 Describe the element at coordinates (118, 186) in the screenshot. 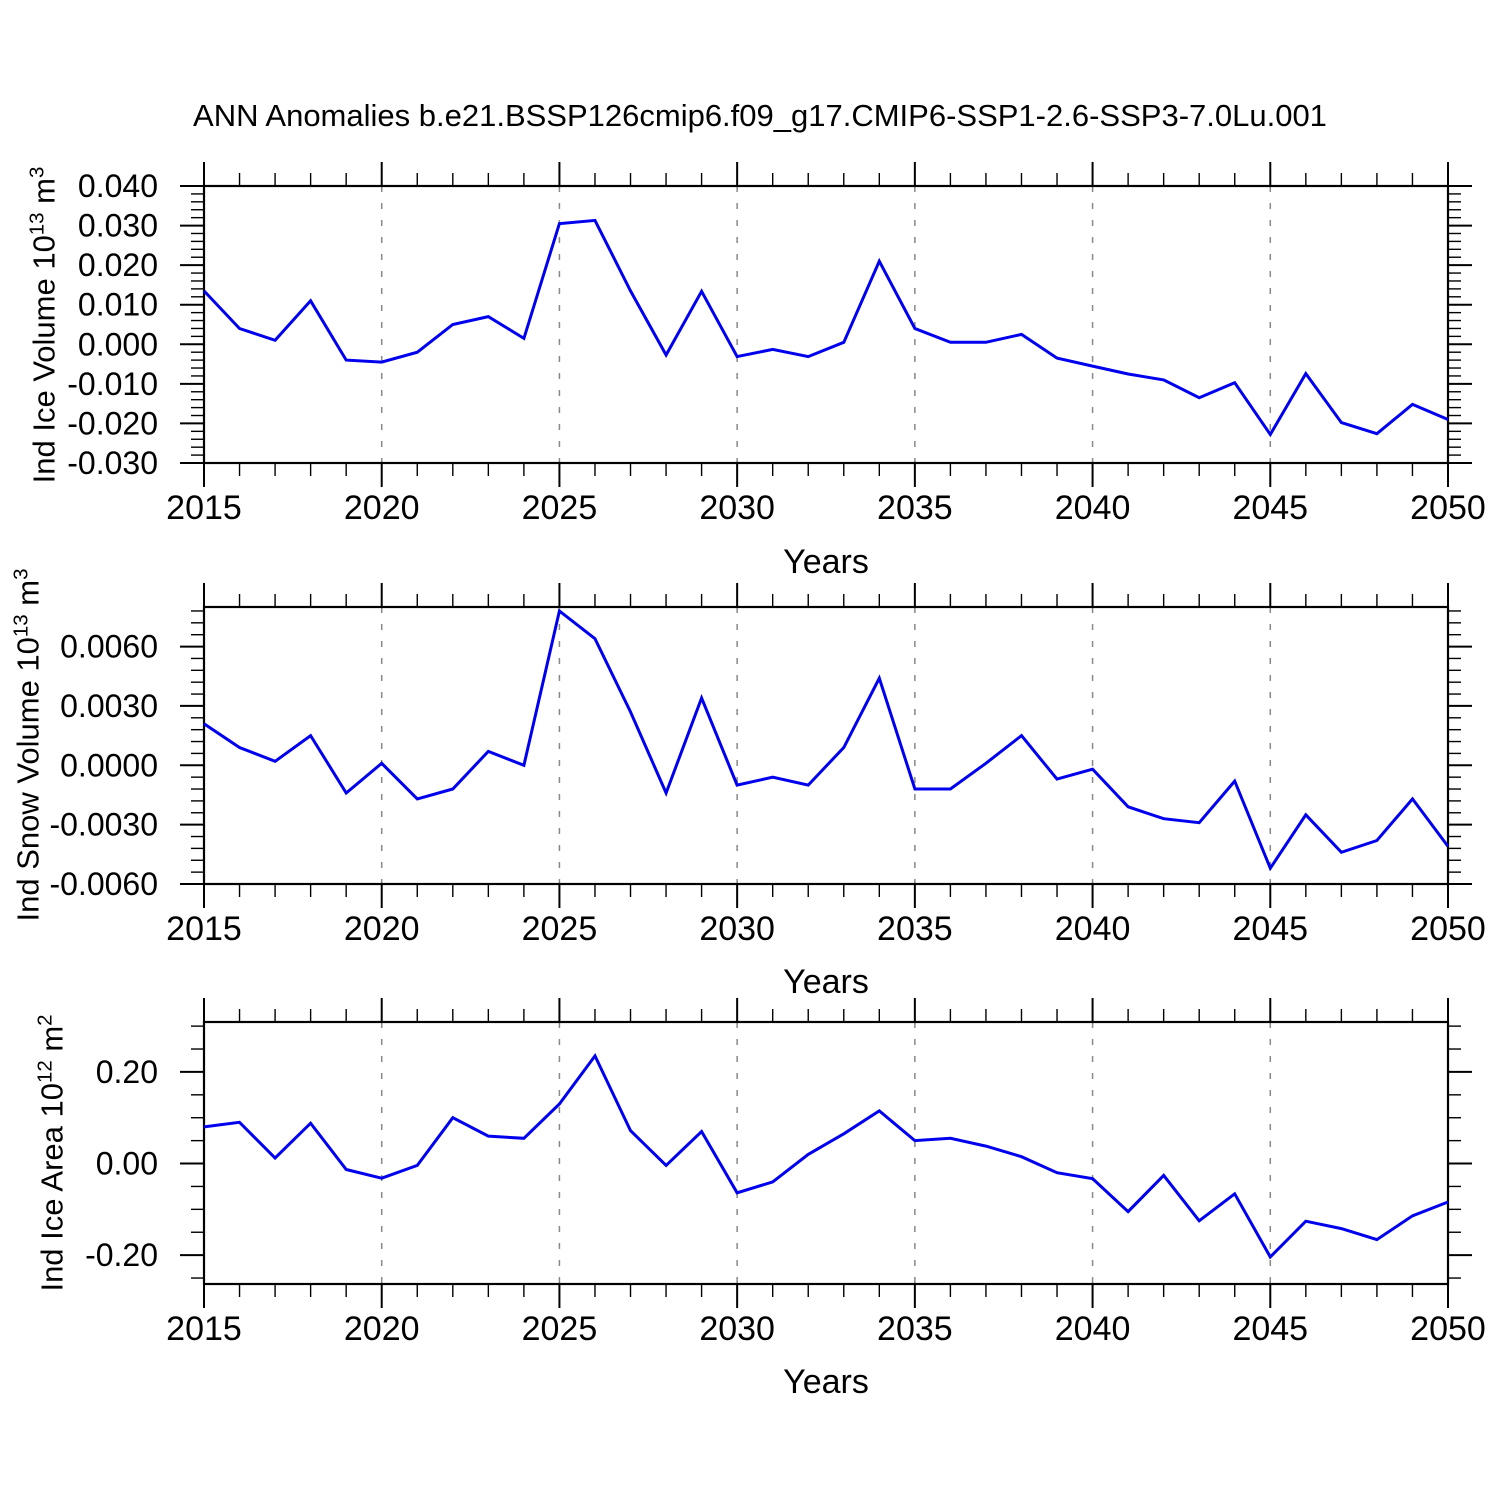

I see `y-tick-label: 0.040` at that location.